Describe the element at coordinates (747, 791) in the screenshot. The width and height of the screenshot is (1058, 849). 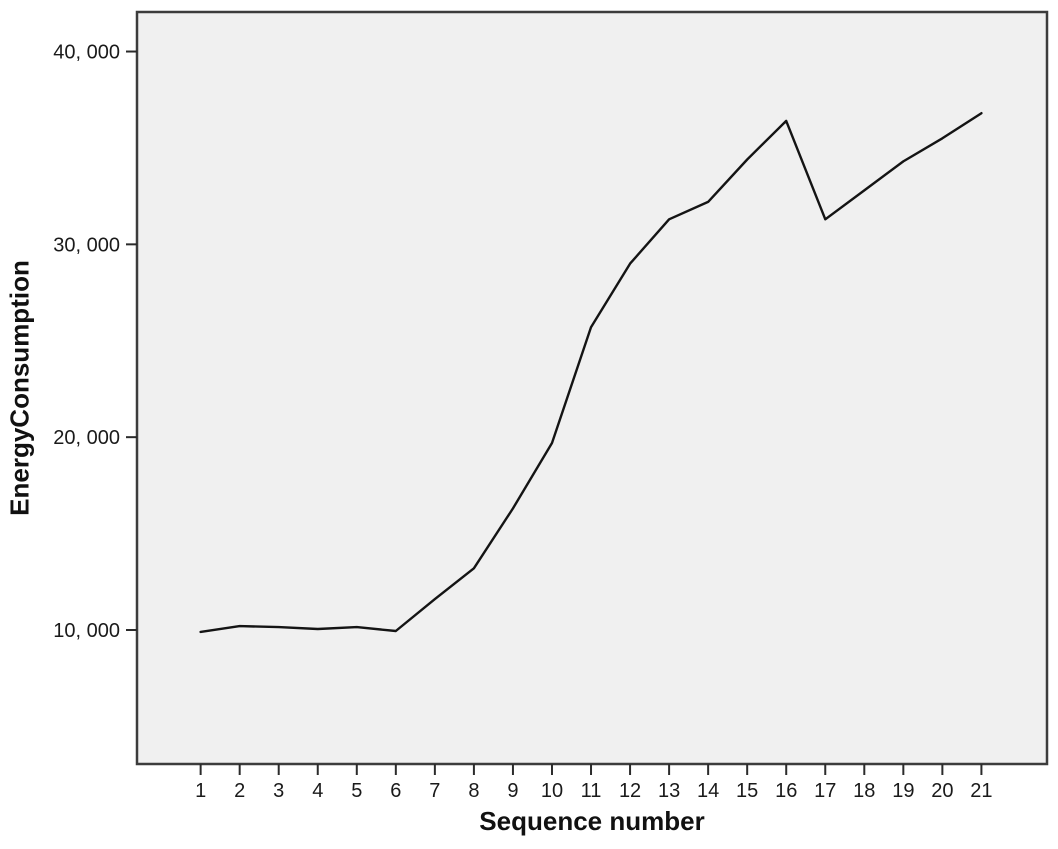
I see `x-tick-label: 15` at that location.